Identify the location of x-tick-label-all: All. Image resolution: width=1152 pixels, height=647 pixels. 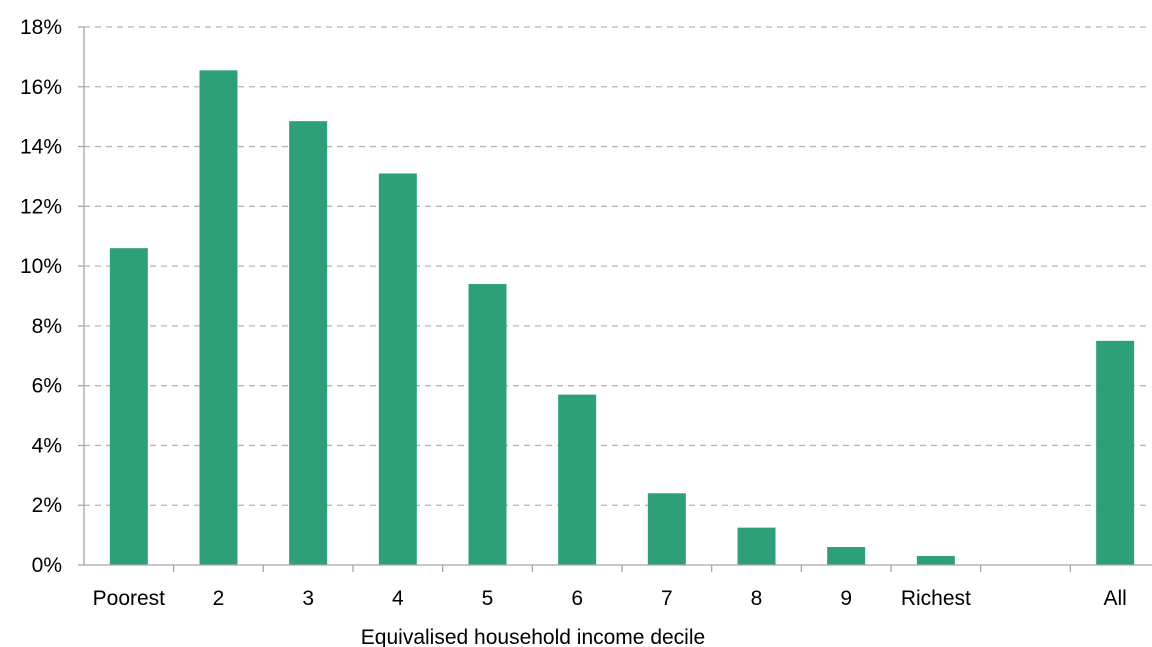
(1114, 598).